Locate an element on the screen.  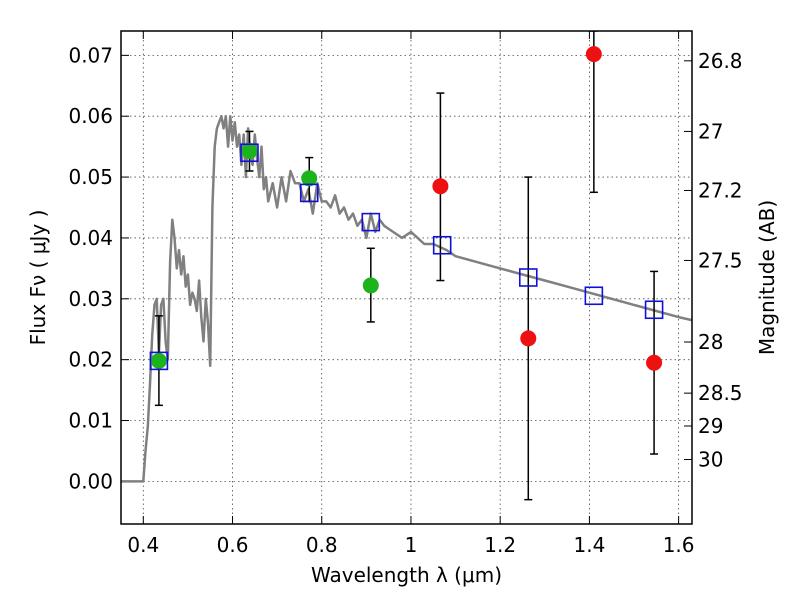
y2-tick-label: 27.5 is located at coordinates (720, 260).